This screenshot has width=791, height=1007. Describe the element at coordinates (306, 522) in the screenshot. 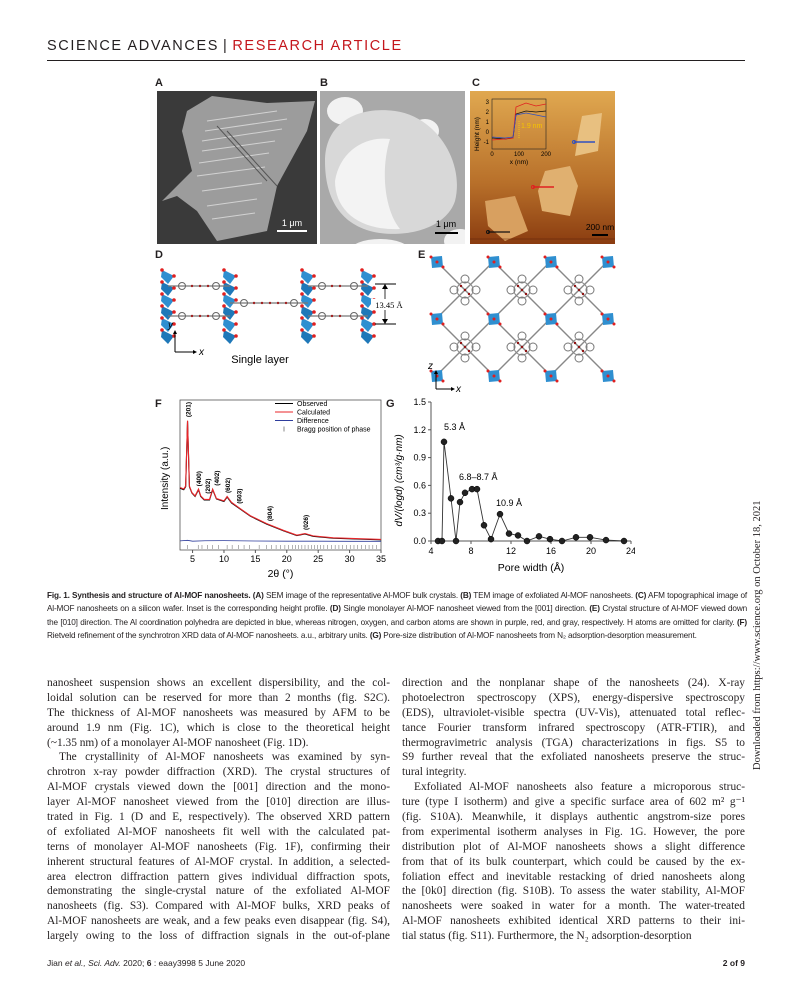

I see `peak-label: (026)` at that location.